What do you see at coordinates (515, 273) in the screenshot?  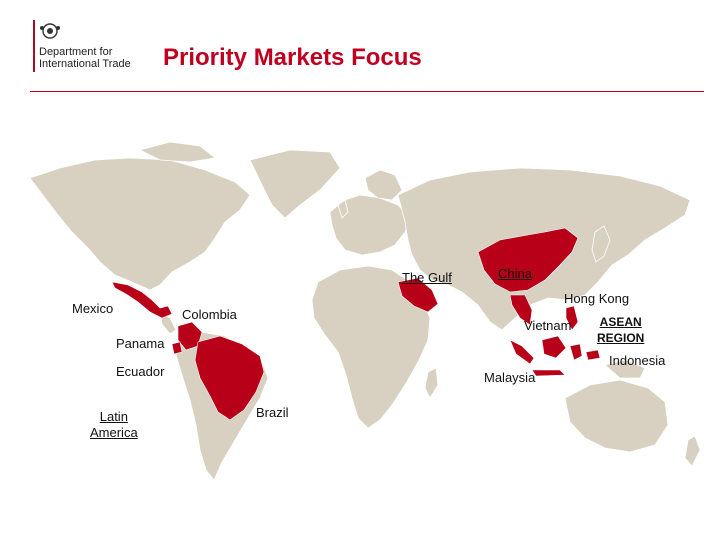 I see `label-china: China` at bounding box center [515, 273].